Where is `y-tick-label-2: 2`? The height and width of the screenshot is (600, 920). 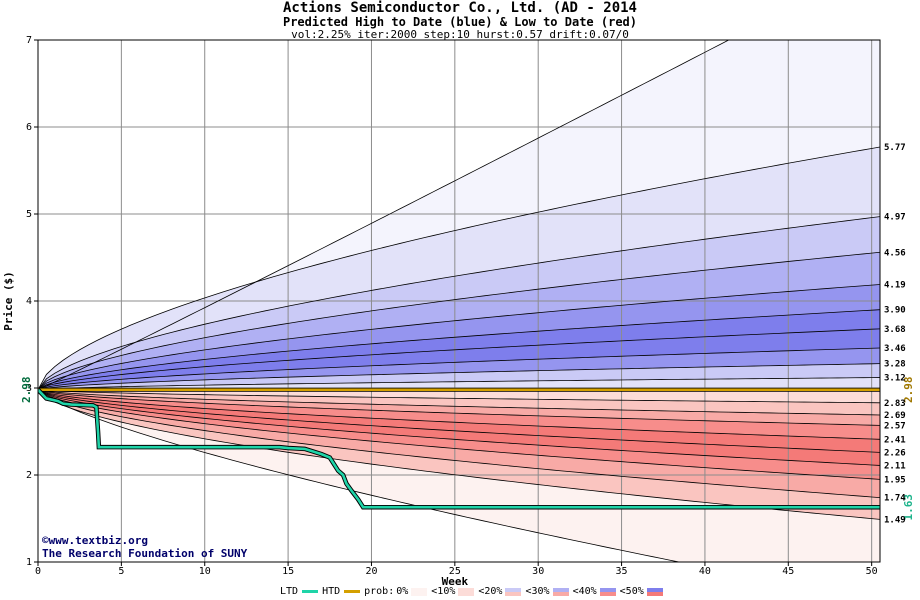
y-tick-label-2: 2 is located at coordinates (29, 475).